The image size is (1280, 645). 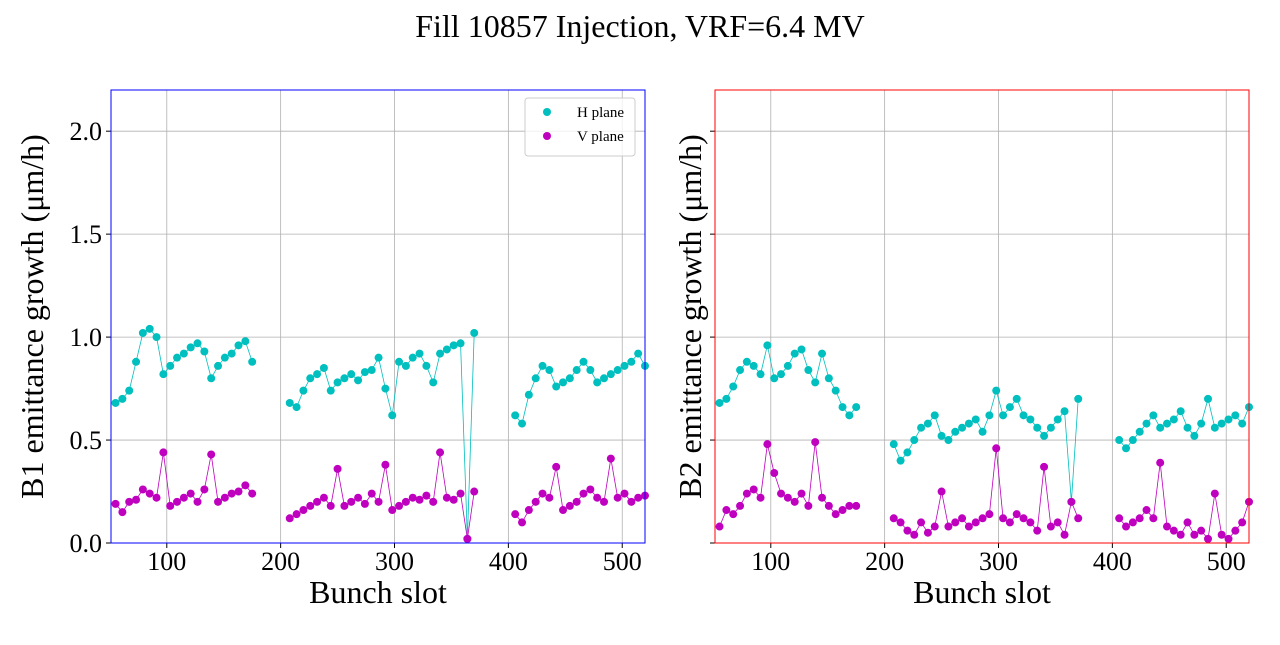 What do you see at coordinates (1112, 561) in the screenshot?
I see `x-tick-label: 400` at bounding box center [1112, 561].